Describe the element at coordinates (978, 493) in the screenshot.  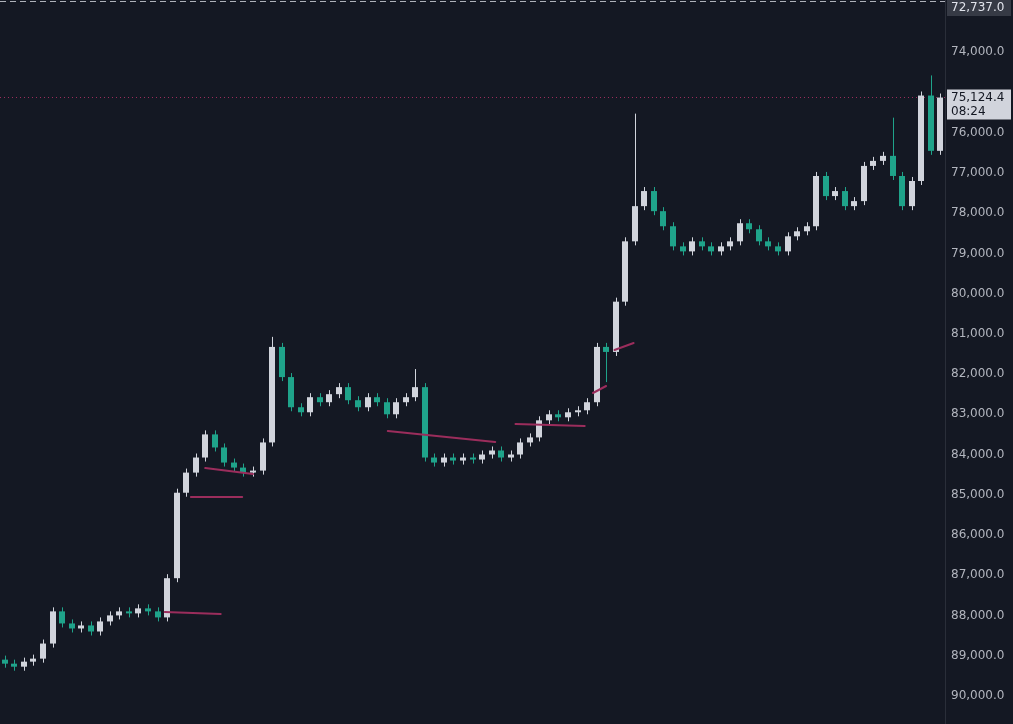
I see `y-tick-label: 85,000.0` at that location.